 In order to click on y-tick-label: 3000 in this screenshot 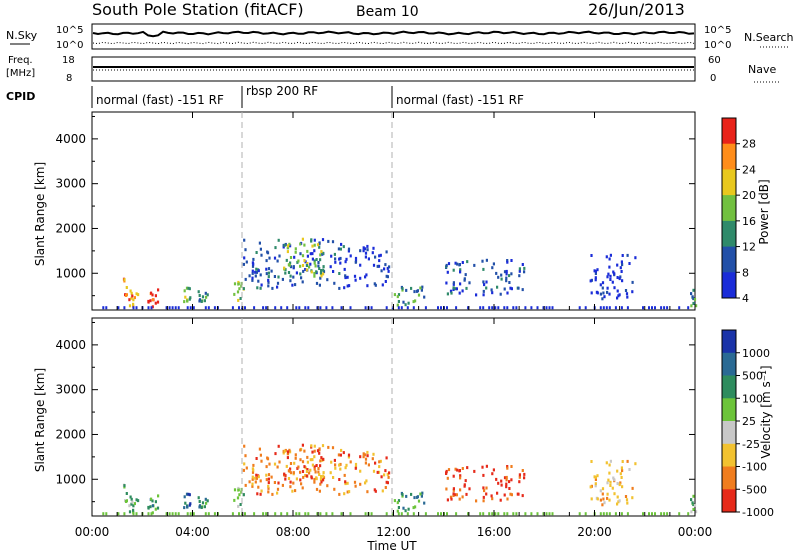, I will do `click(70, 184)`.